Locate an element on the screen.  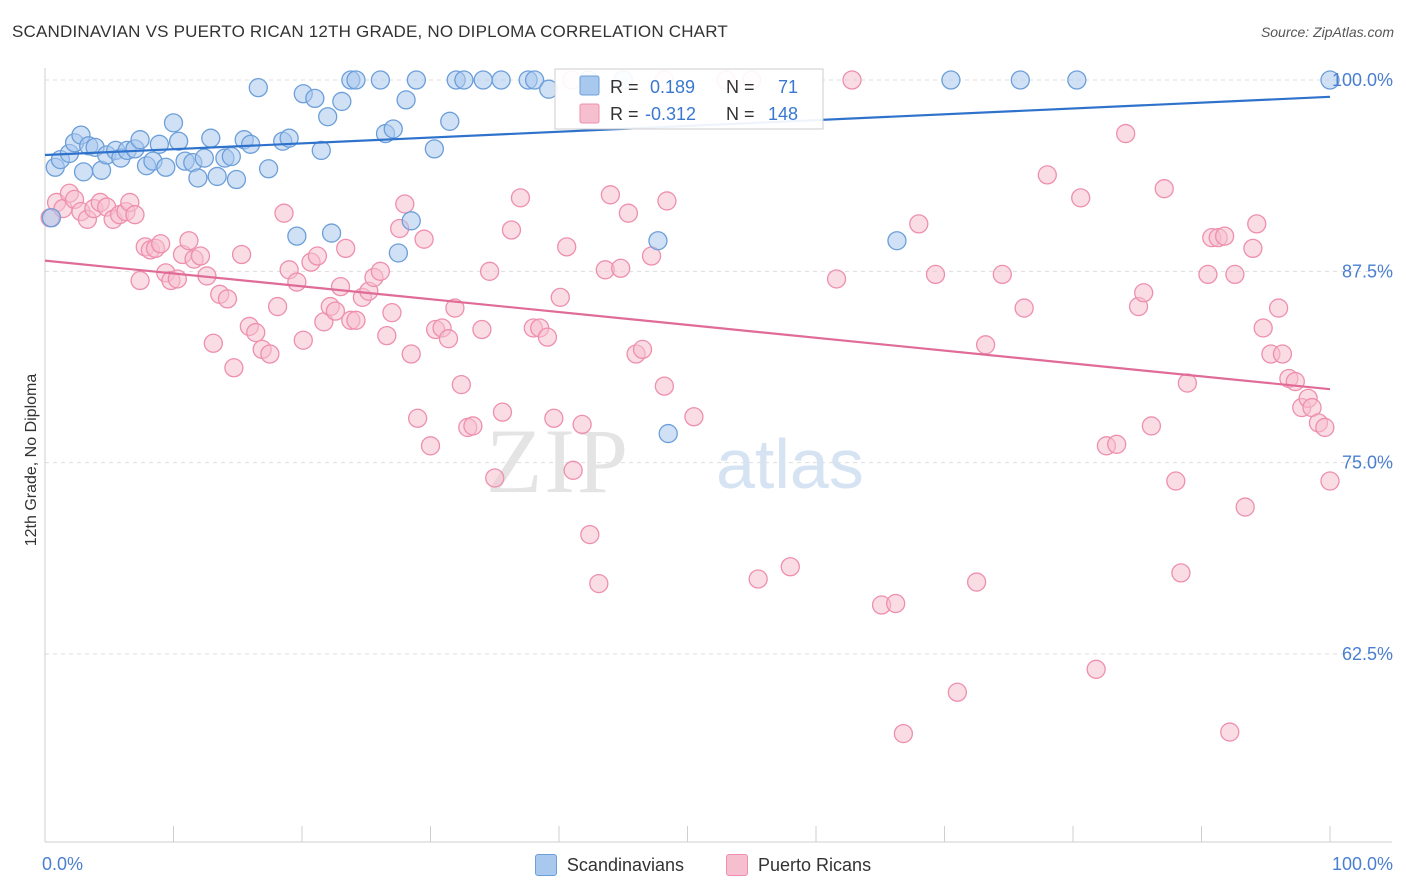
x-tick-label-max: 100.0% is located at coordinates (1362, 864).